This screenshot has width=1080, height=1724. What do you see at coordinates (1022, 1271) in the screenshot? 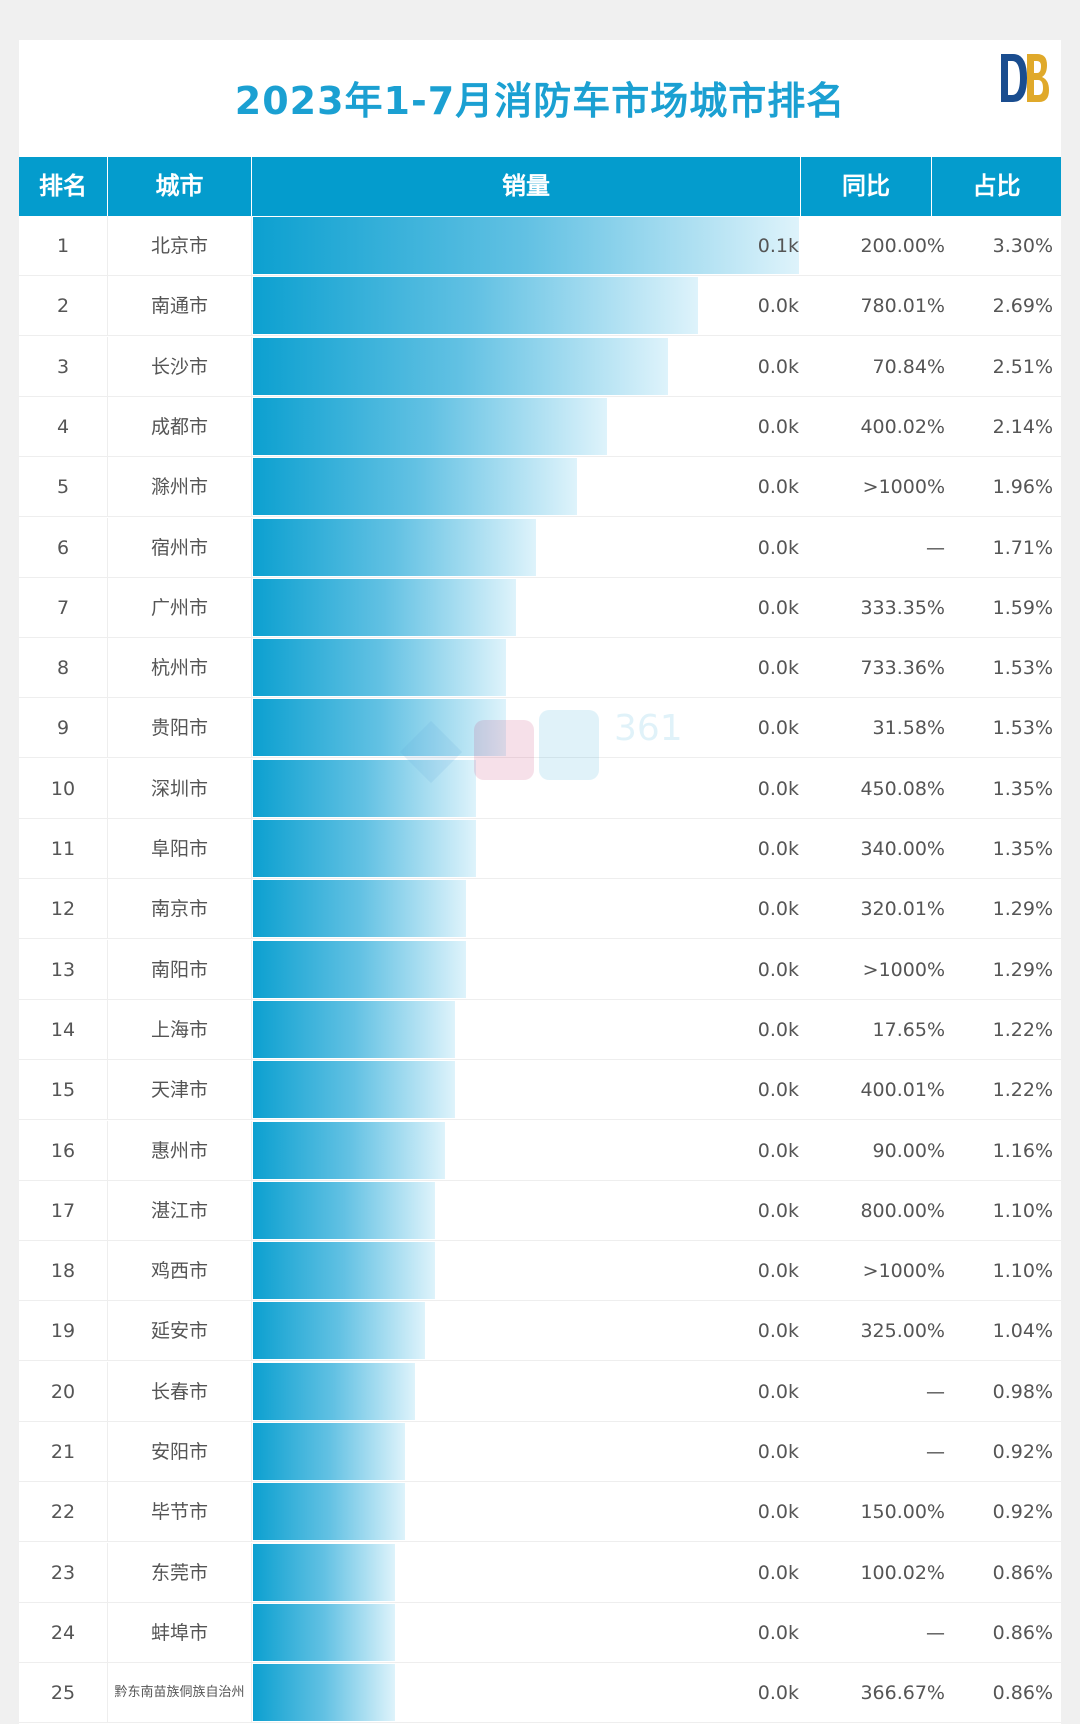
I see `share-cell: 1.10%` at bounding box center [1022, 1271].